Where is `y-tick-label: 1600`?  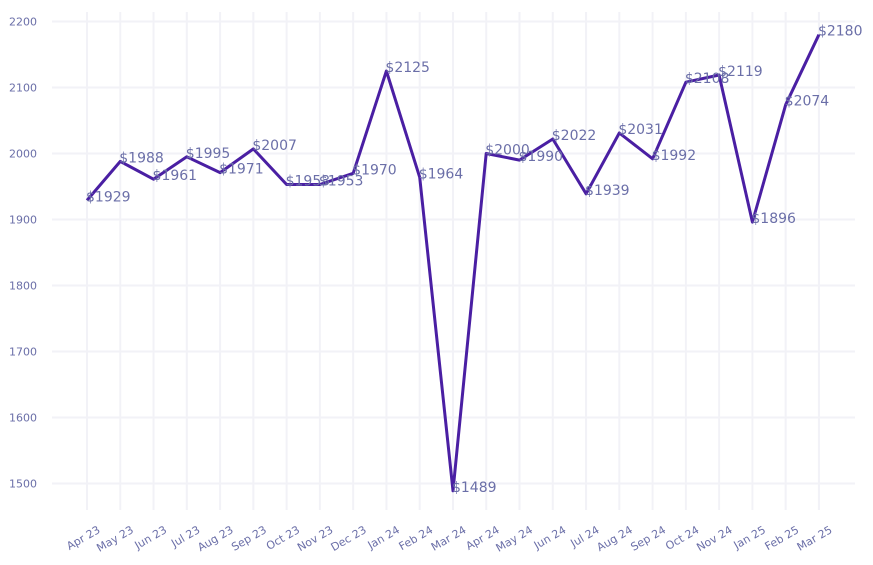
y-tick-label: 1600 is located at coordinates (23, 418).